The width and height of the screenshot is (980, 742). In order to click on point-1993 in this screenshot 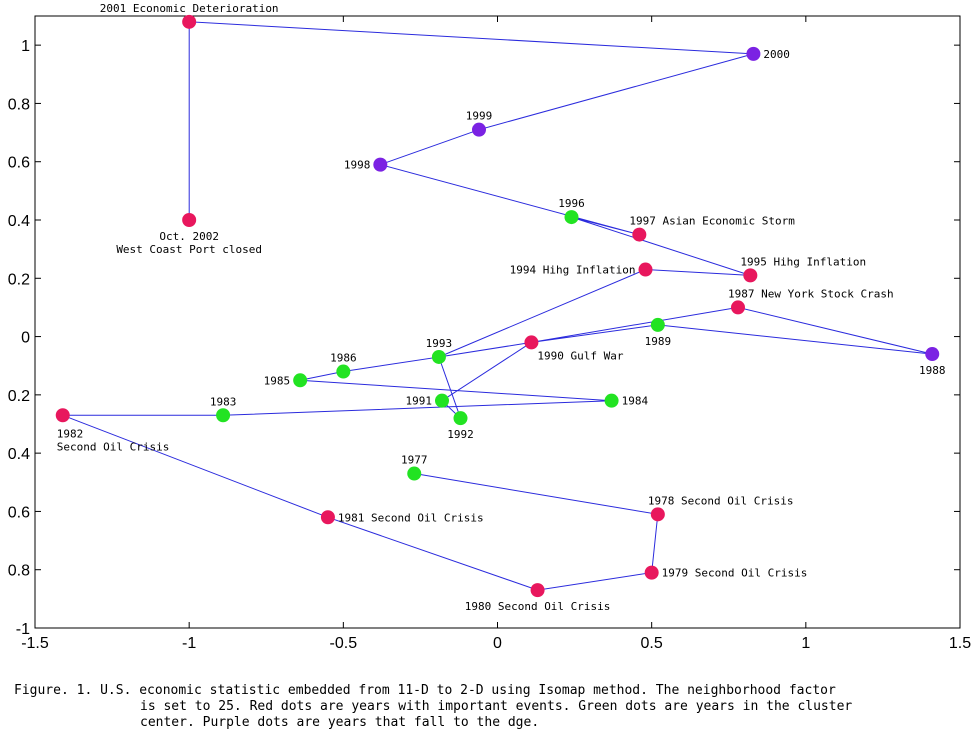, I will do `click(438, 356)`.